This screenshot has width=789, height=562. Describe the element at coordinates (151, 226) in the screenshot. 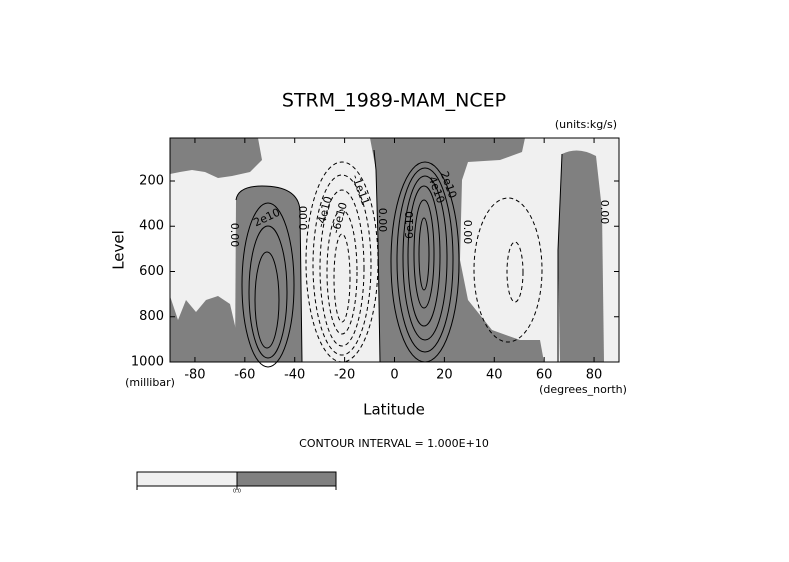

I see `y-tick-label: 400` at that location.